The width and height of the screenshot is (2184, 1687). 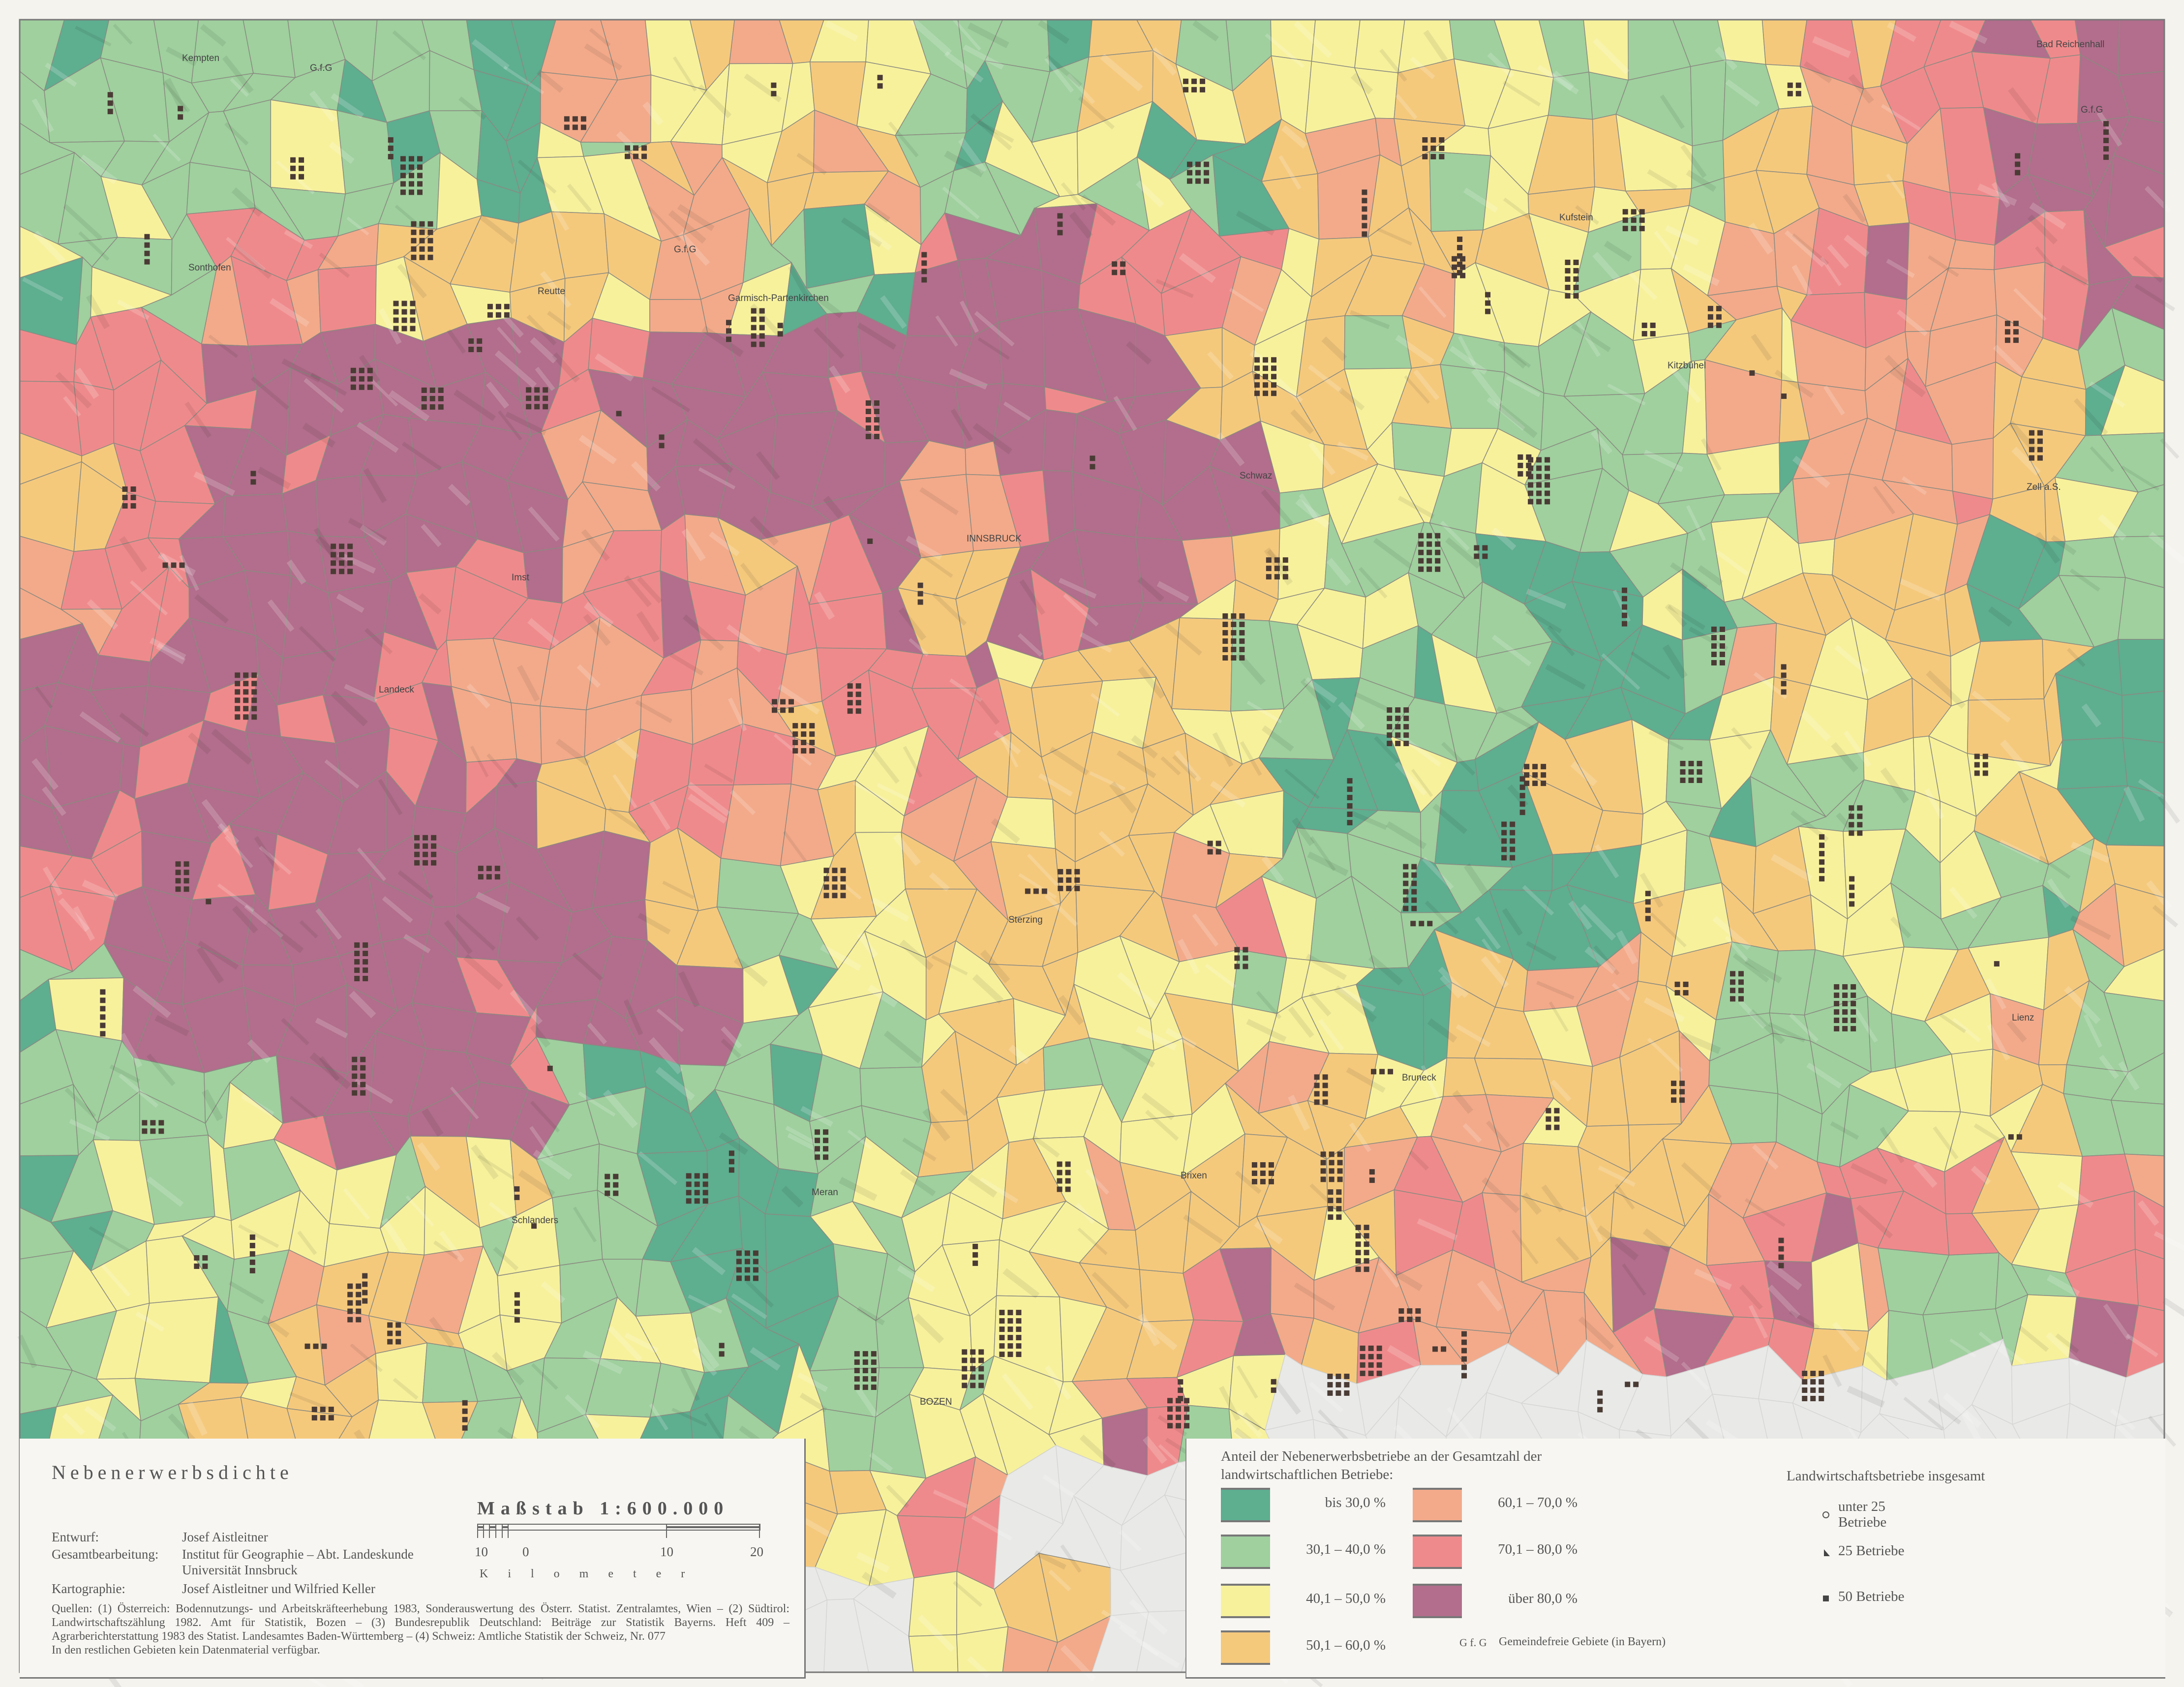 I want to click on town-label: G.f.G, so click(x=321, y=68).